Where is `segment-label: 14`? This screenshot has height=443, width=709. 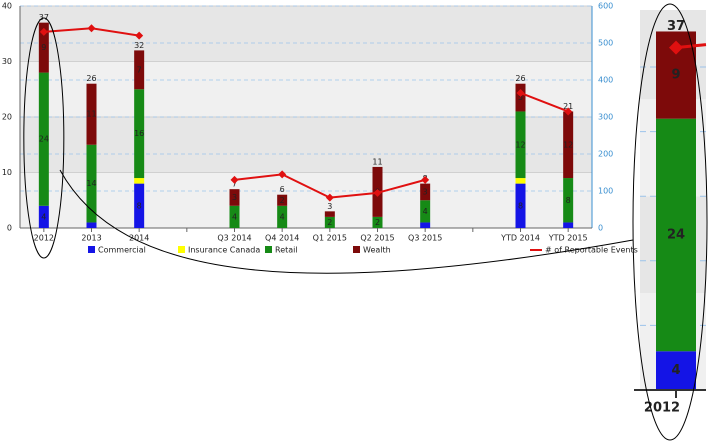 segment-label: 14 is located at coordinates (91, 183).